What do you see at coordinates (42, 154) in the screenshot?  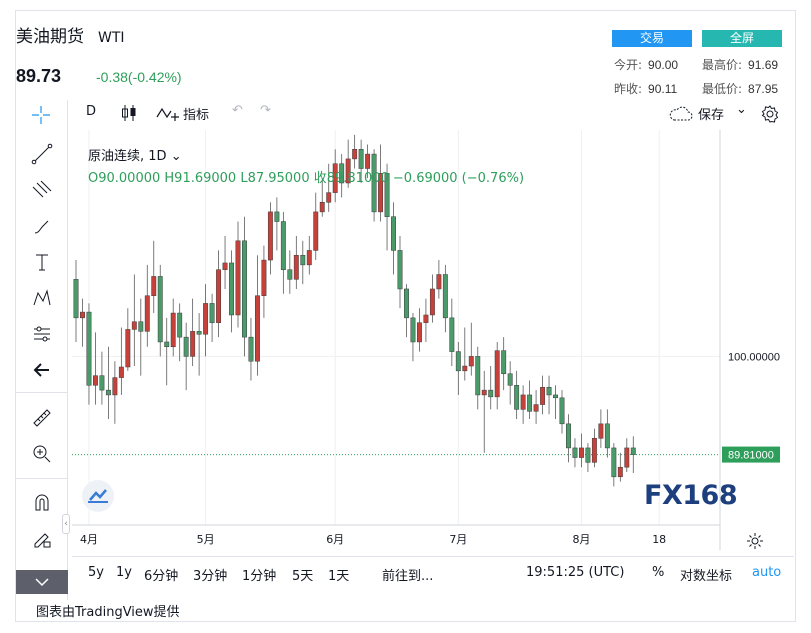 I see `trendline-icon` at bounding box center [42, 154].